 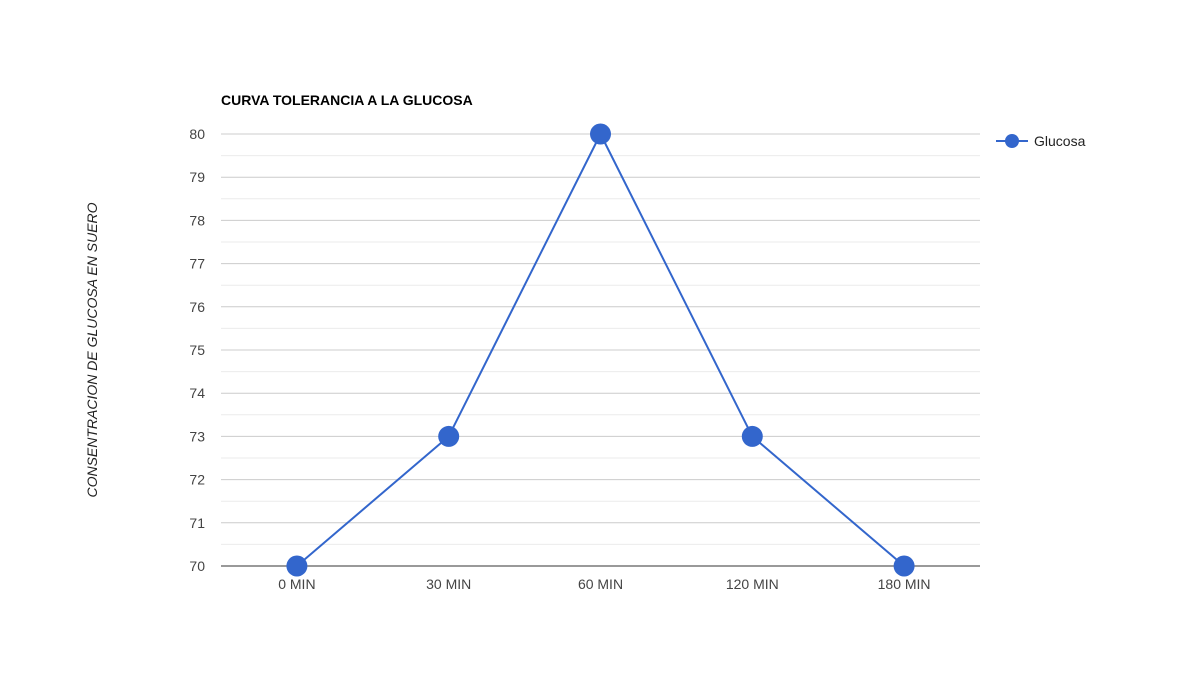 I want to click on legend-label-glucosa: Glucosa, so click(x=1060, y=141).